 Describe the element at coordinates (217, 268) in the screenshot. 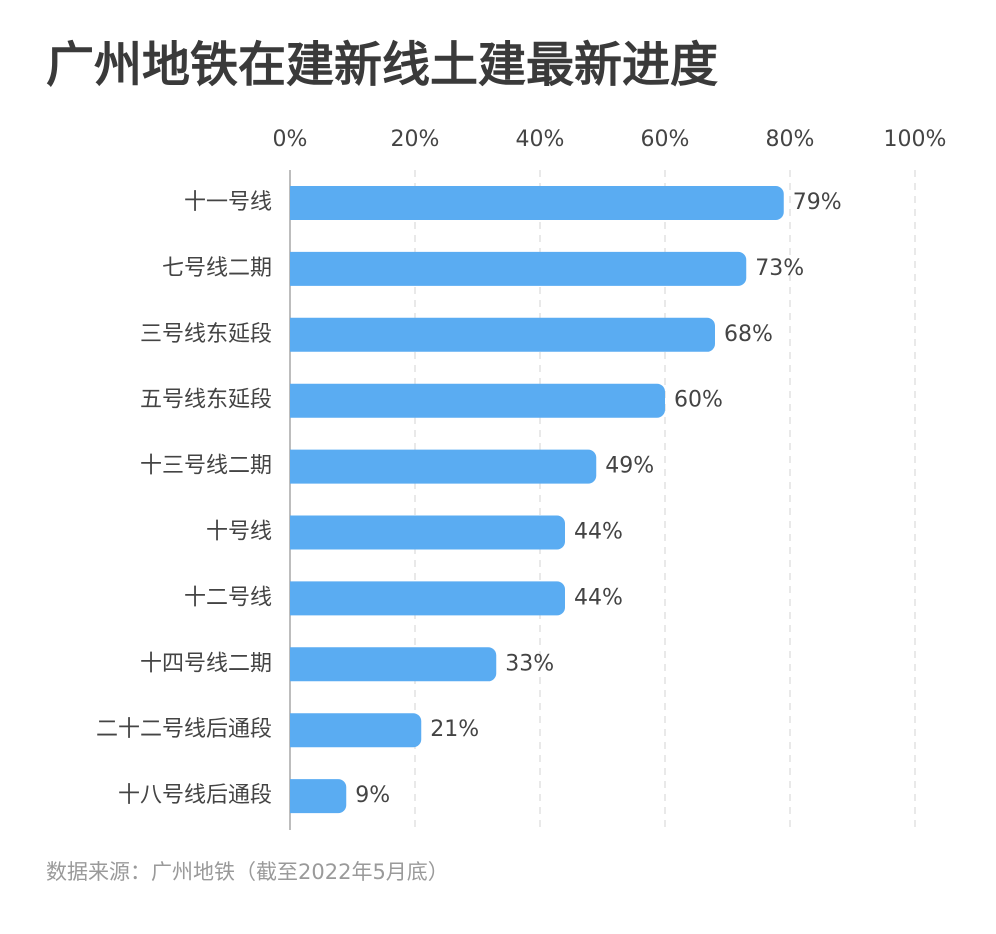

I see `y-tick-label: 七号线二期` at that location.